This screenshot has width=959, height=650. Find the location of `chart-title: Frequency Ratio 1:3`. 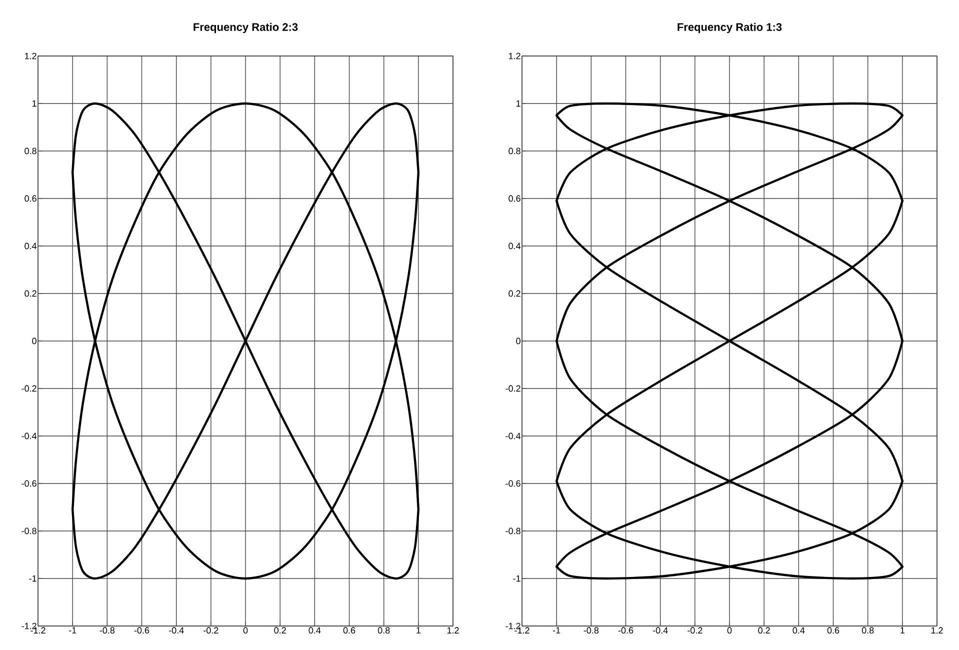

chart-title: Frequency Ratio 1:3 is located at coordinates (730, 28).